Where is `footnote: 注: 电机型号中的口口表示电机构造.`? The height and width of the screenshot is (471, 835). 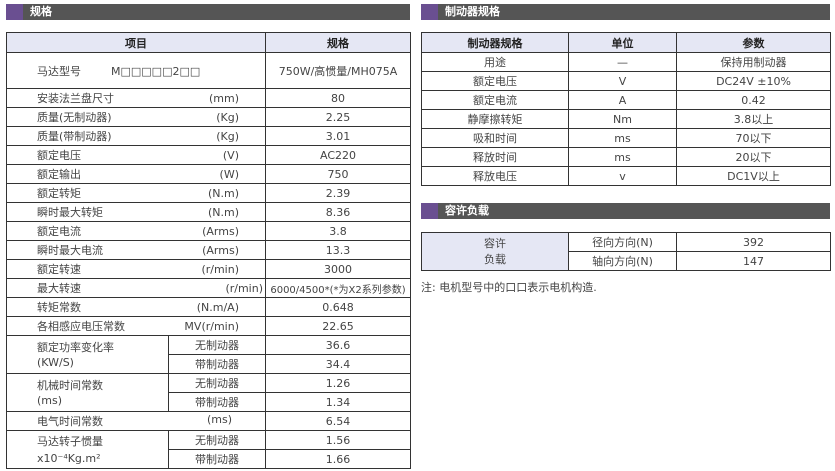
footnote: 注: 电机型号中的口口表示电机构造. is located at coordinates (509, 287).